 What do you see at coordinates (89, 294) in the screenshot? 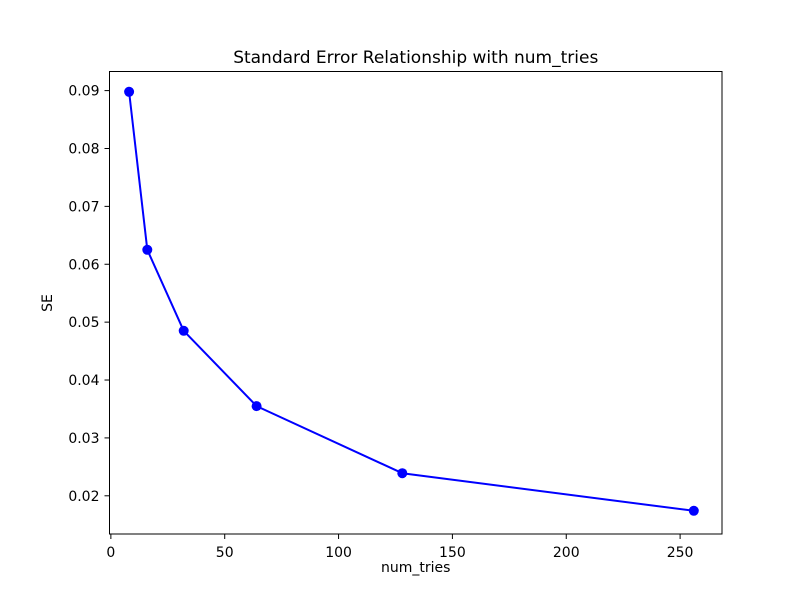
I see `y-axis-ticks: 0.02 0.03 0.04 0.05 0.06 0.07 0.08 0.09` at bounding box center [89, 294].